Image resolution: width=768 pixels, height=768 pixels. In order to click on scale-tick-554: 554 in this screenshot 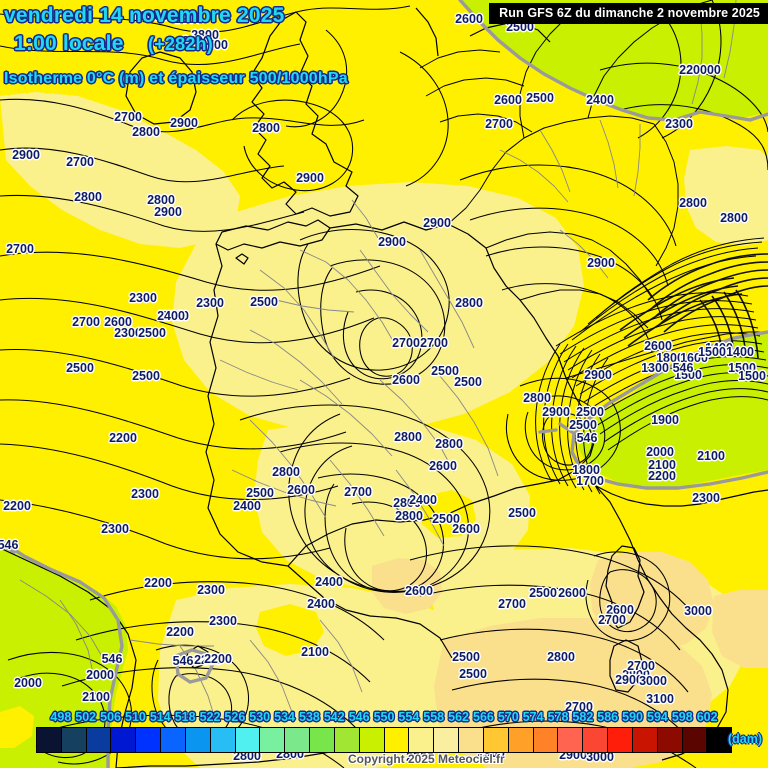, I will do `click(409, 717)`.